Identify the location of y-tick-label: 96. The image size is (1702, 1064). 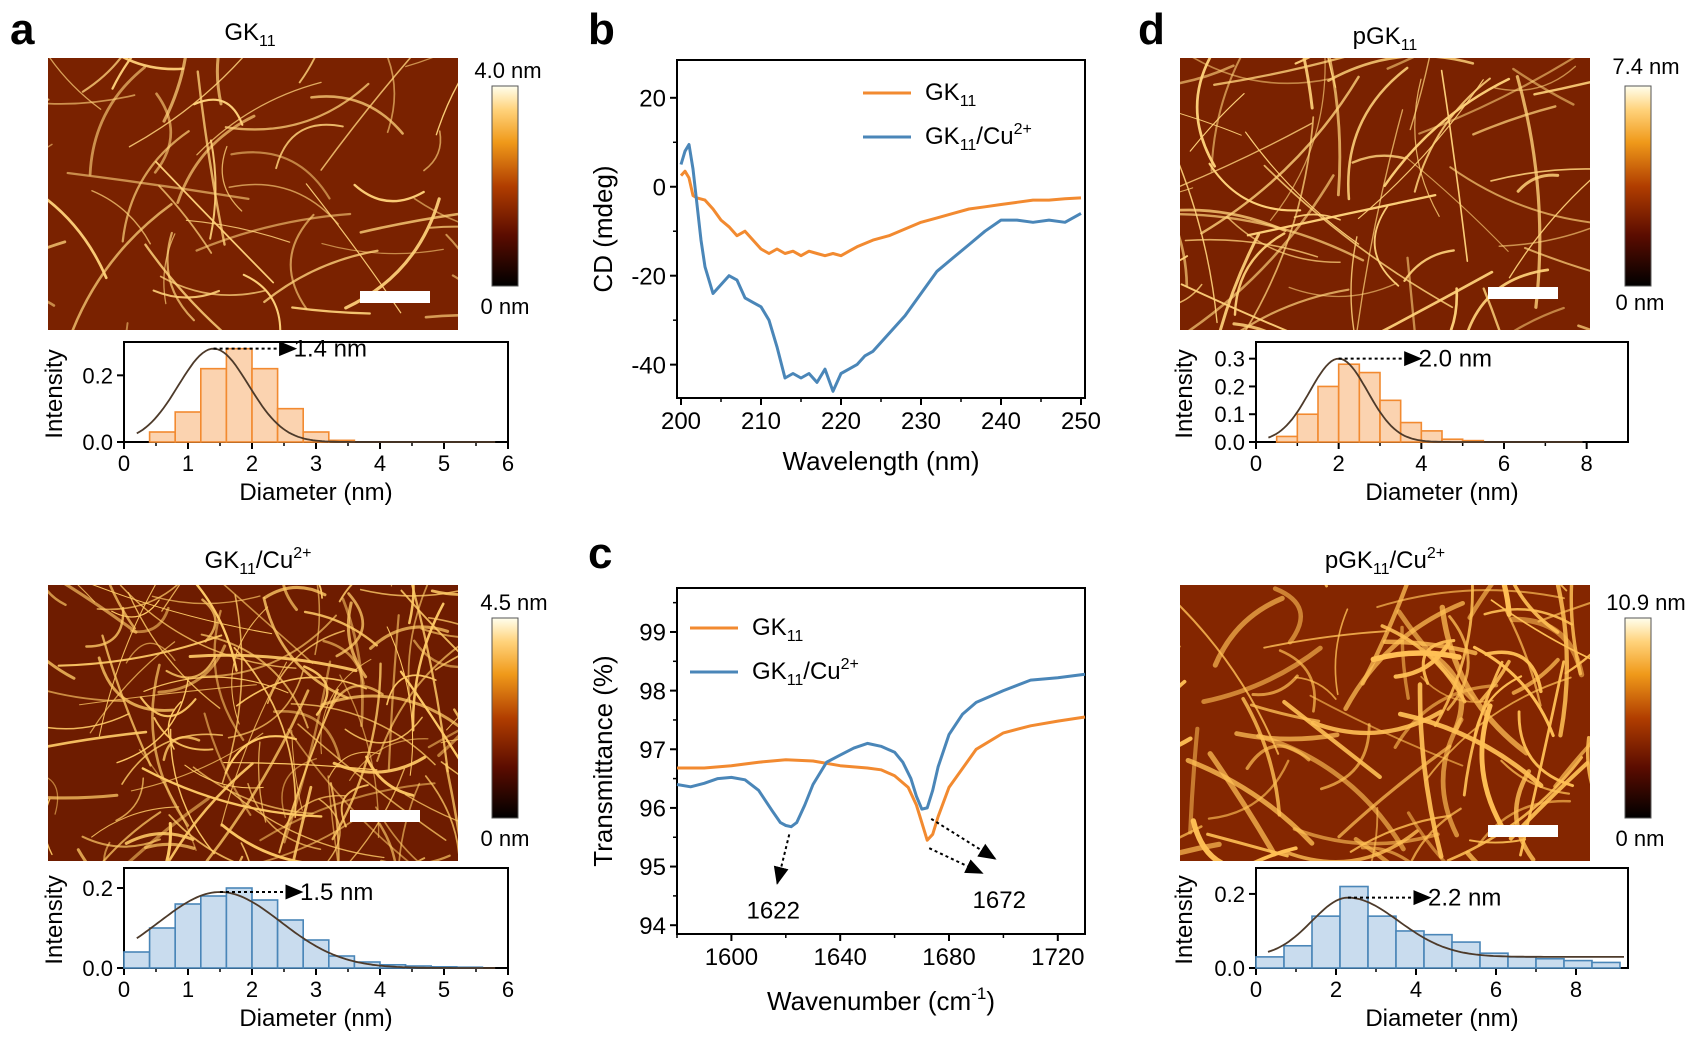
(652, 809).